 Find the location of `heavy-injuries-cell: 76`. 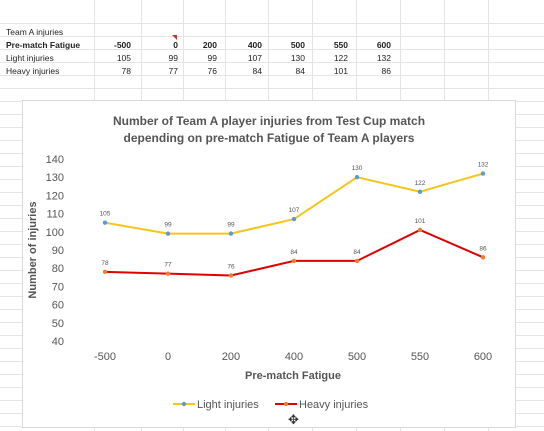

heavy-injuries-cell: 76 is located at coordinates (212, 71).